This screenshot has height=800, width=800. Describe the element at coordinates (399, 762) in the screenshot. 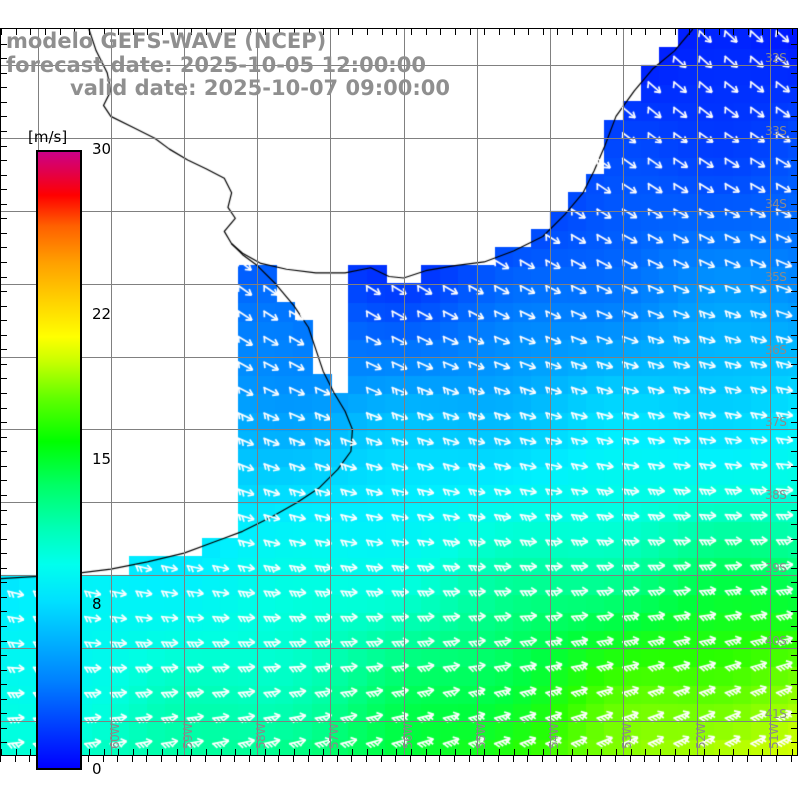

I see `bottom-tick-strip` at that location.